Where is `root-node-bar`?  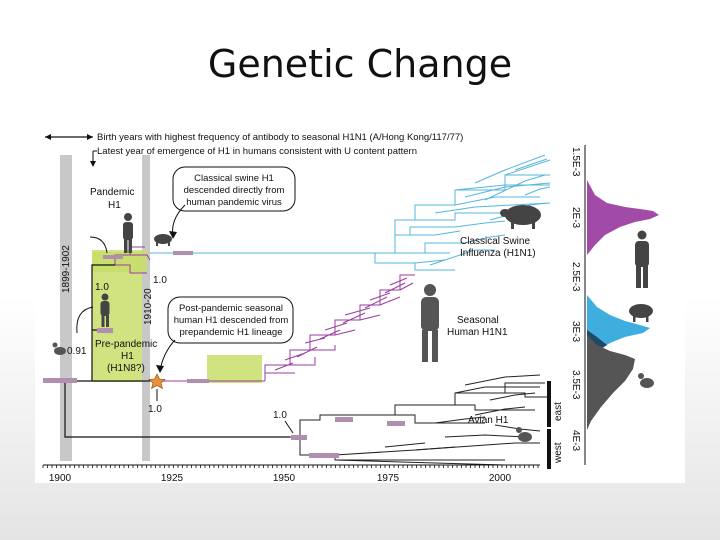 root-node-bar is located at coordinates (60, 380).